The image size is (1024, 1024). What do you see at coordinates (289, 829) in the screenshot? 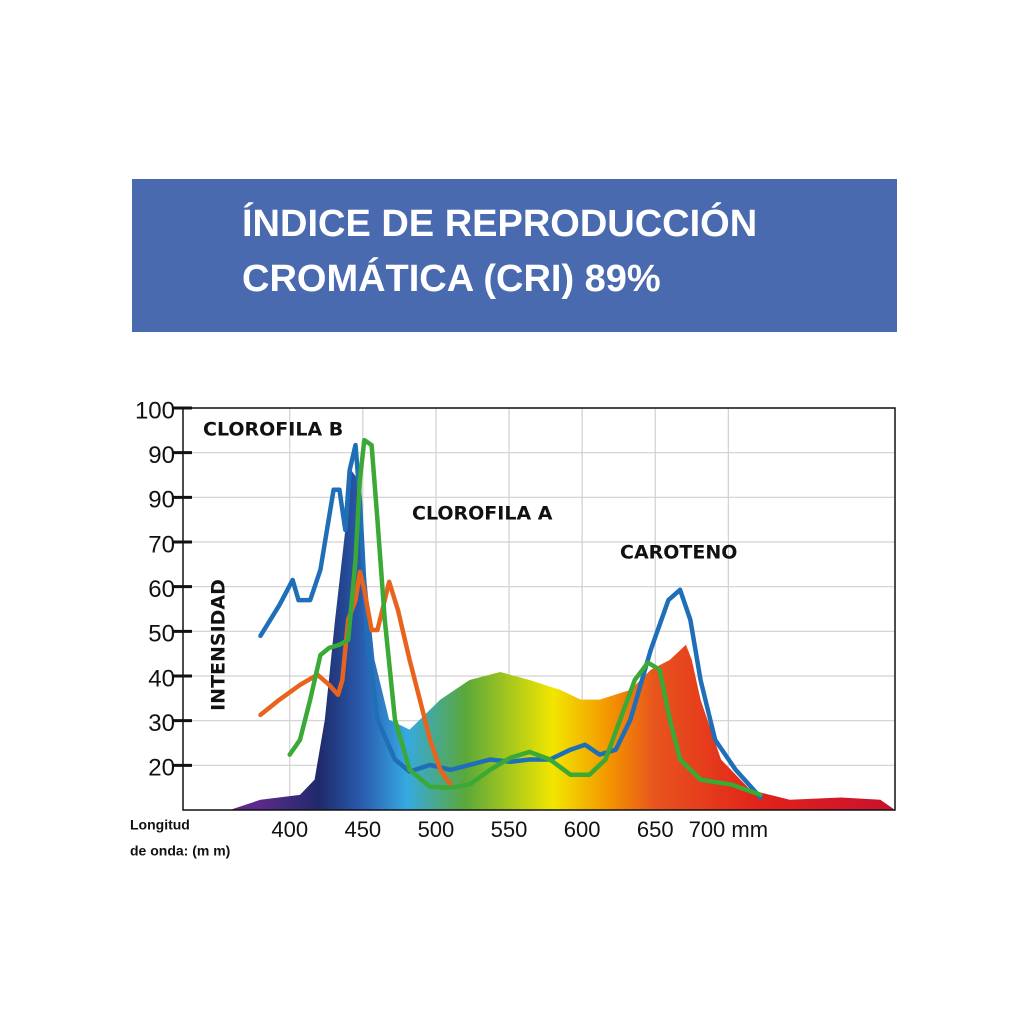
I see `x-tick-label: 400` at bounding box center [289, 829].